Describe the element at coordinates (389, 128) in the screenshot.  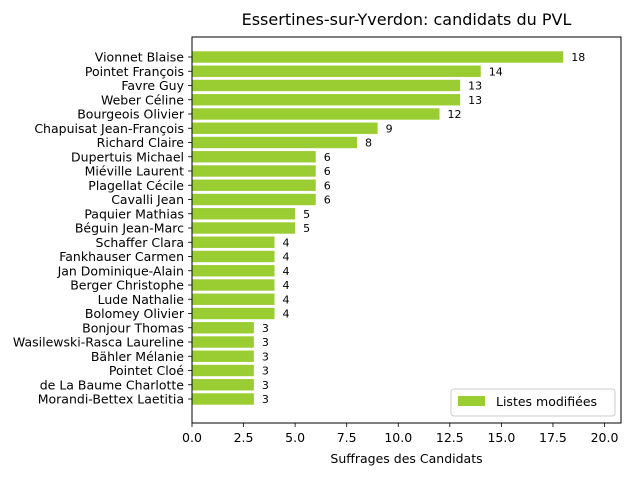
I see `data-label: 9` at that location.